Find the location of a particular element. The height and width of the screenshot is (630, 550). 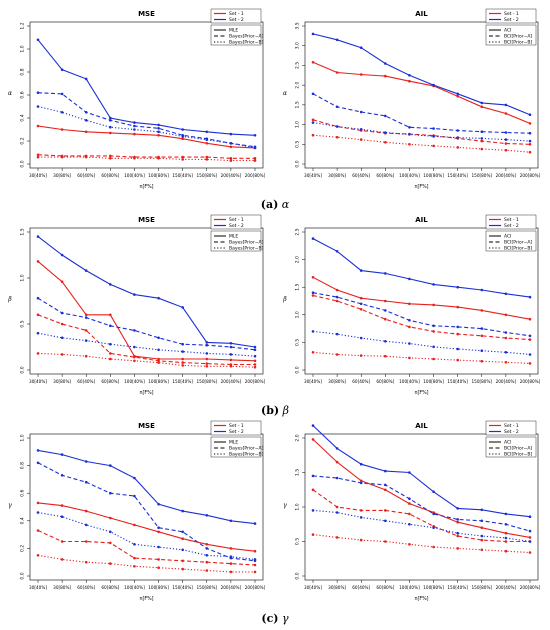

chart-title: AIL is located at coordinates (421, 426).